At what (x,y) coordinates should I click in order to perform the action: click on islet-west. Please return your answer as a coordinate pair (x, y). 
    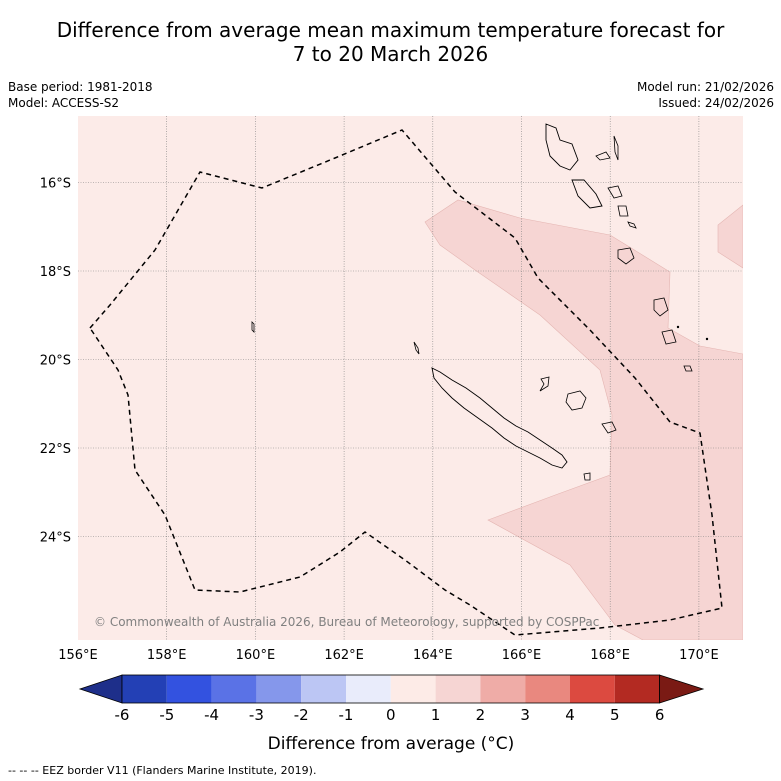
    Looking at the image, I should click on (253, 327).